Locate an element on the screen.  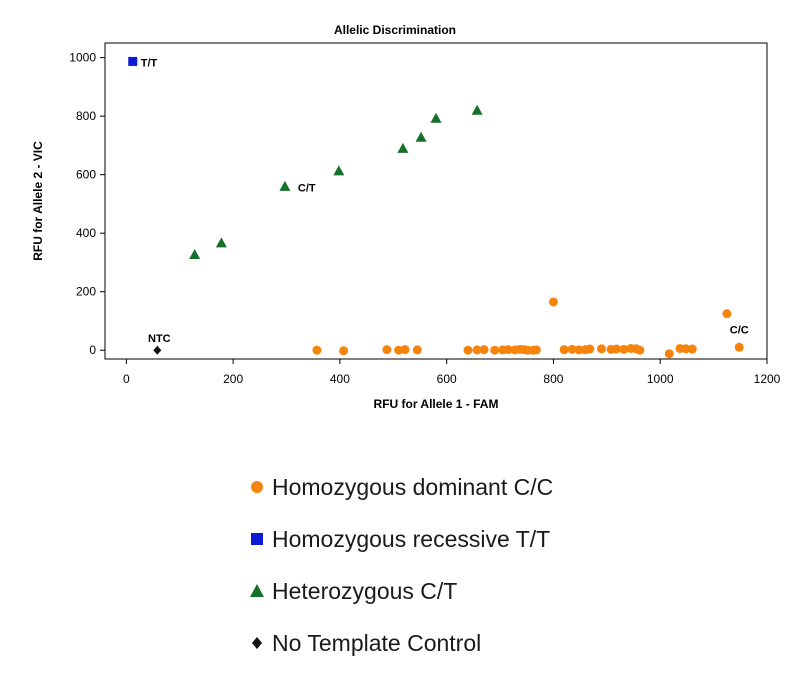
y-tick-label: 1000 is located at coordinates (82, 58).